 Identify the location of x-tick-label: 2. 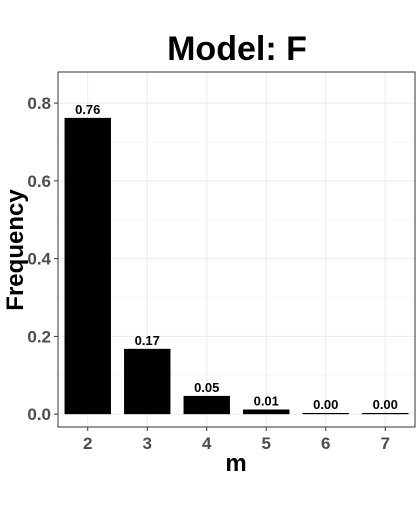
(87, 443).